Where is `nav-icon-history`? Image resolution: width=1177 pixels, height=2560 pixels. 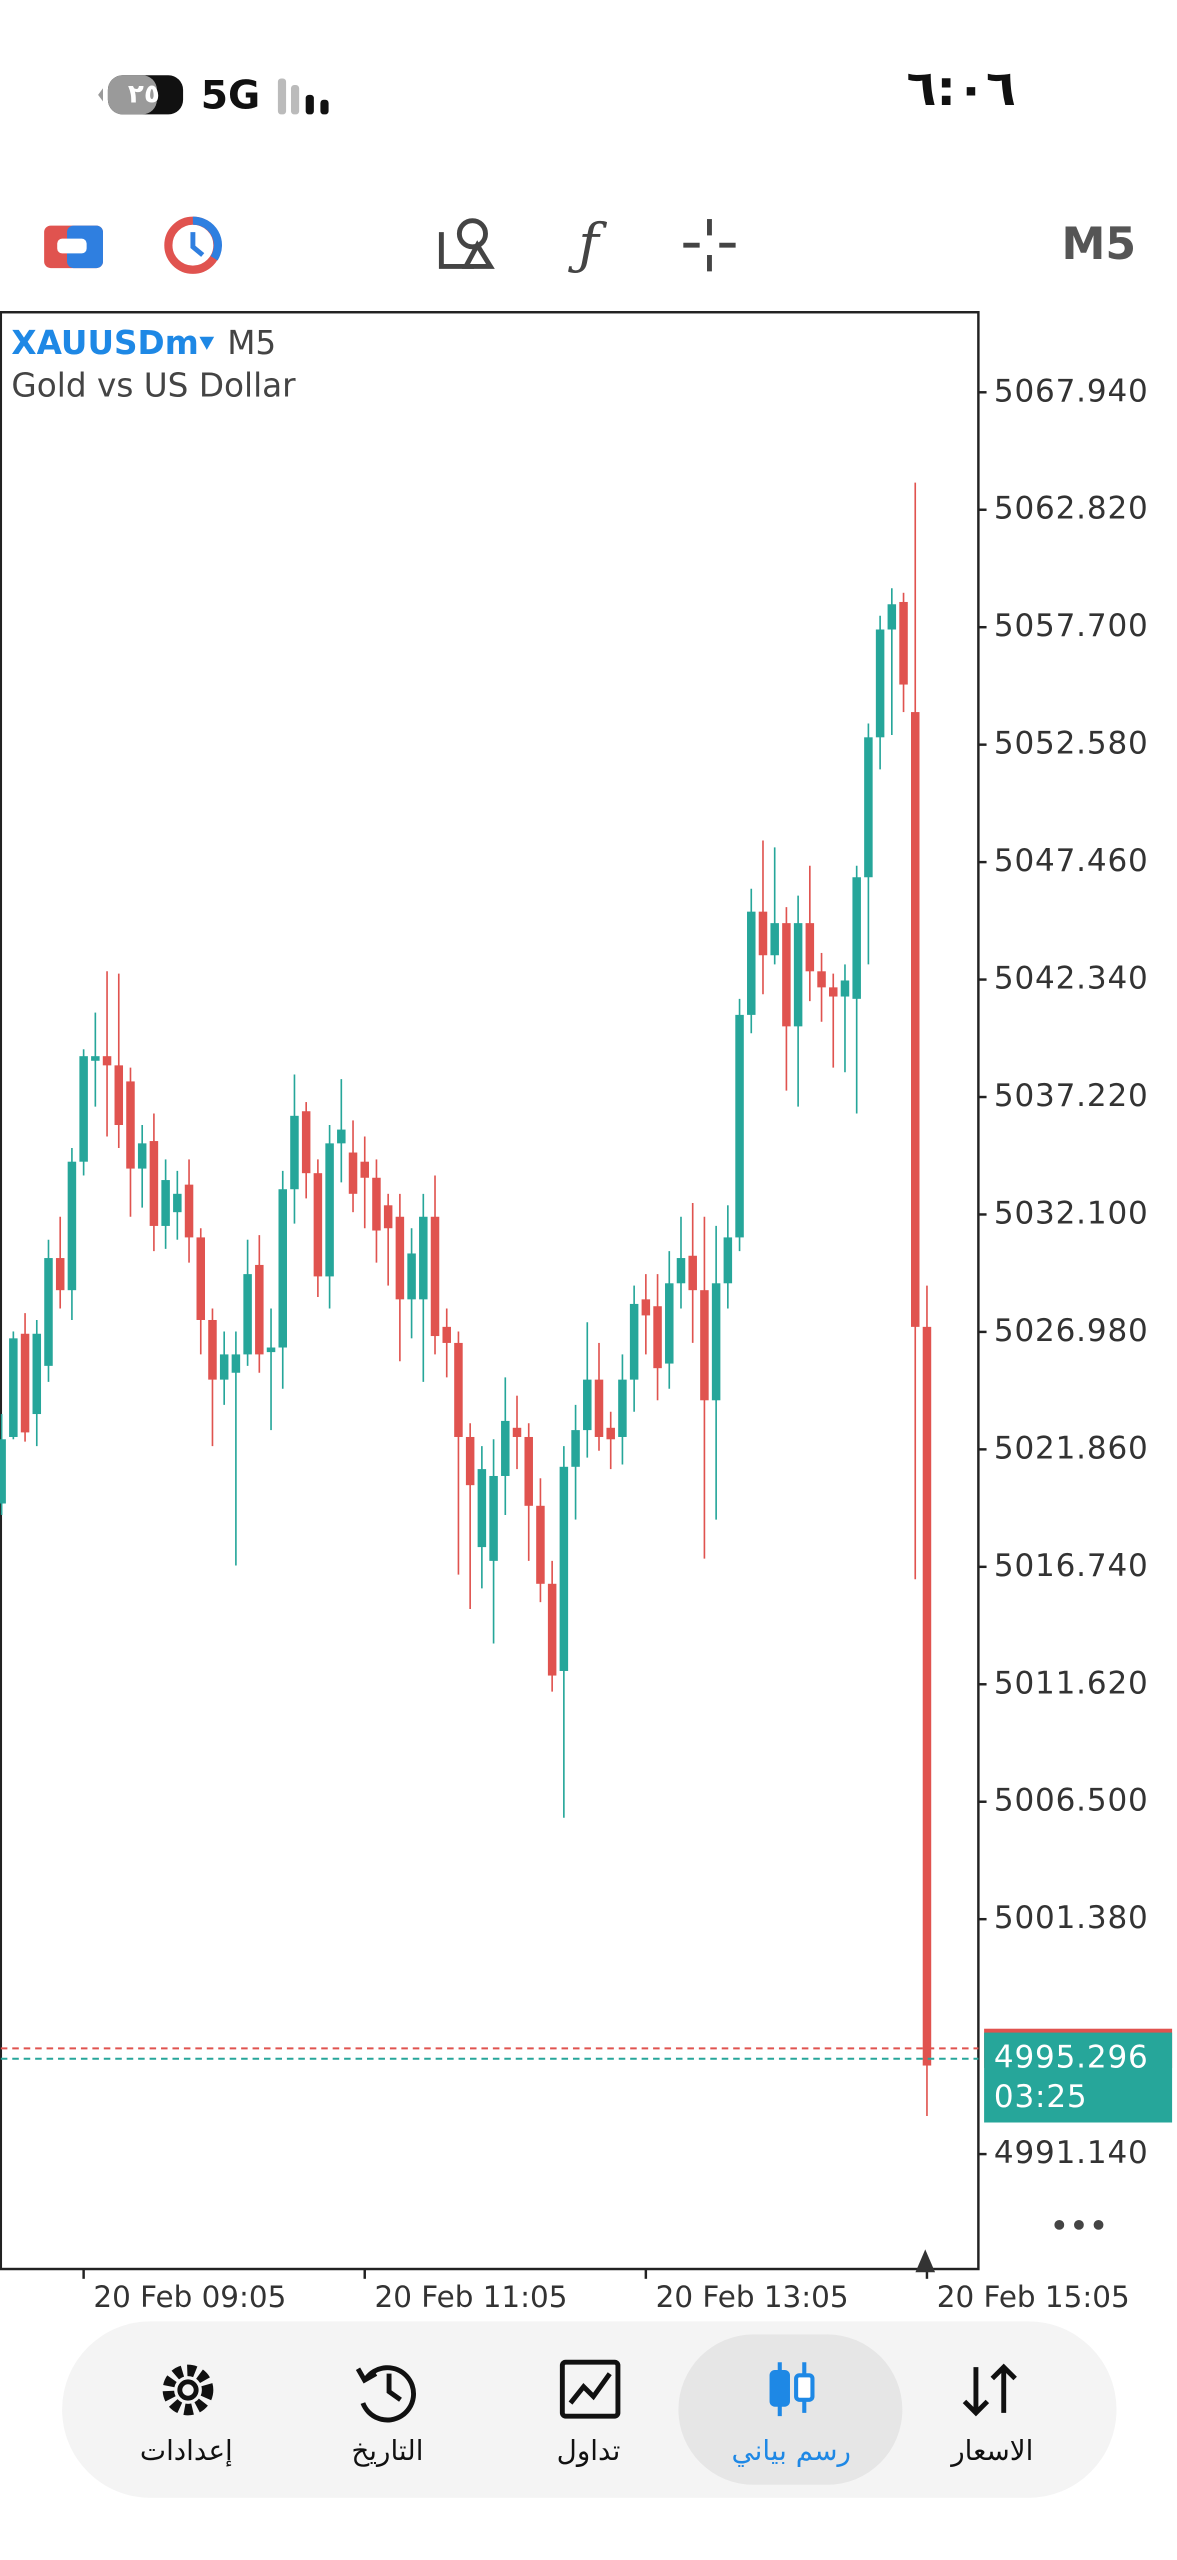
nav-icon-history is located at coordinates (385, 2394).